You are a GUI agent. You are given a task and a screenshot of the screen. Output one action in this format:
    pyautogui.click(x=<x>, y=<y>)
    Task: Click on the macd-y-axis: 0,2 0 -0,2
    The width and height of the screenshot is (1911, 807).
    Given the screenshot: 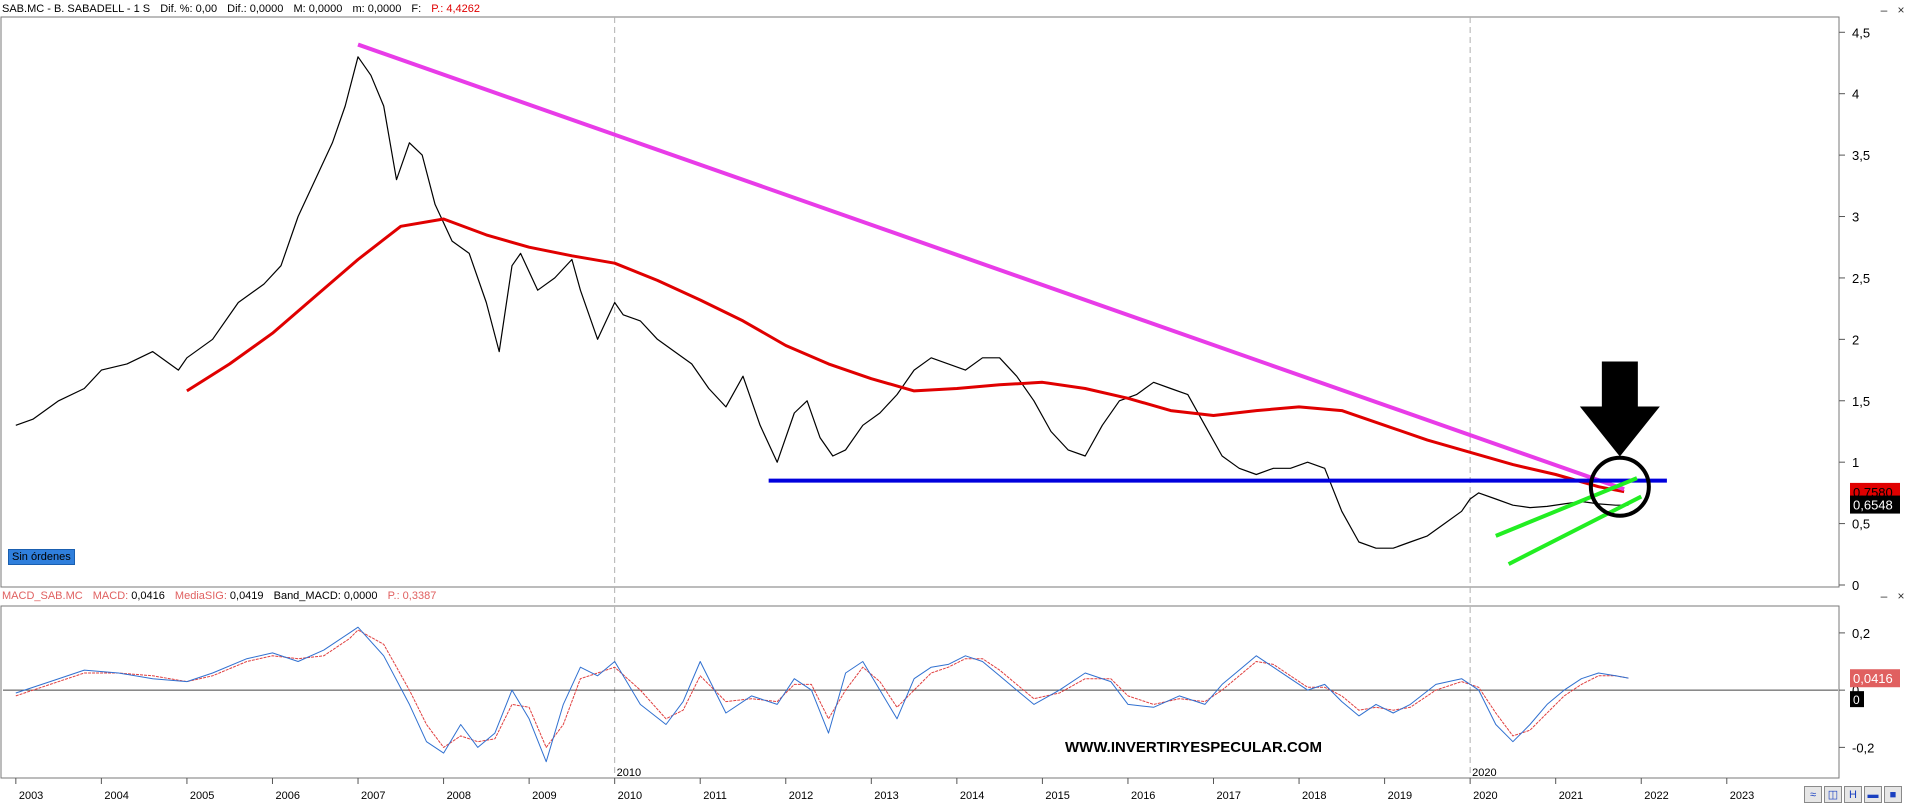 What is the action you would take?
    pyautogui.click(x=1856, y=690)
    